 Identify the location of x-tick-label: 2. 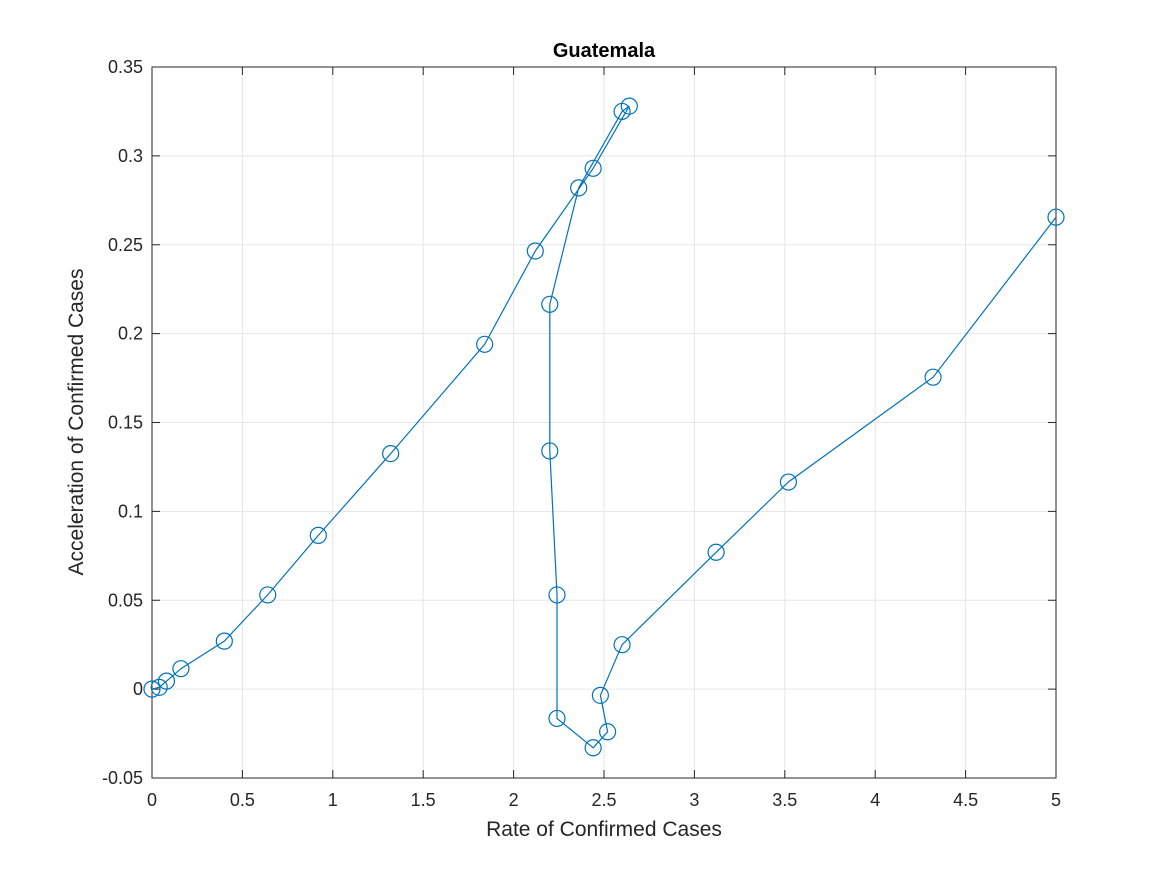
(514, 800).